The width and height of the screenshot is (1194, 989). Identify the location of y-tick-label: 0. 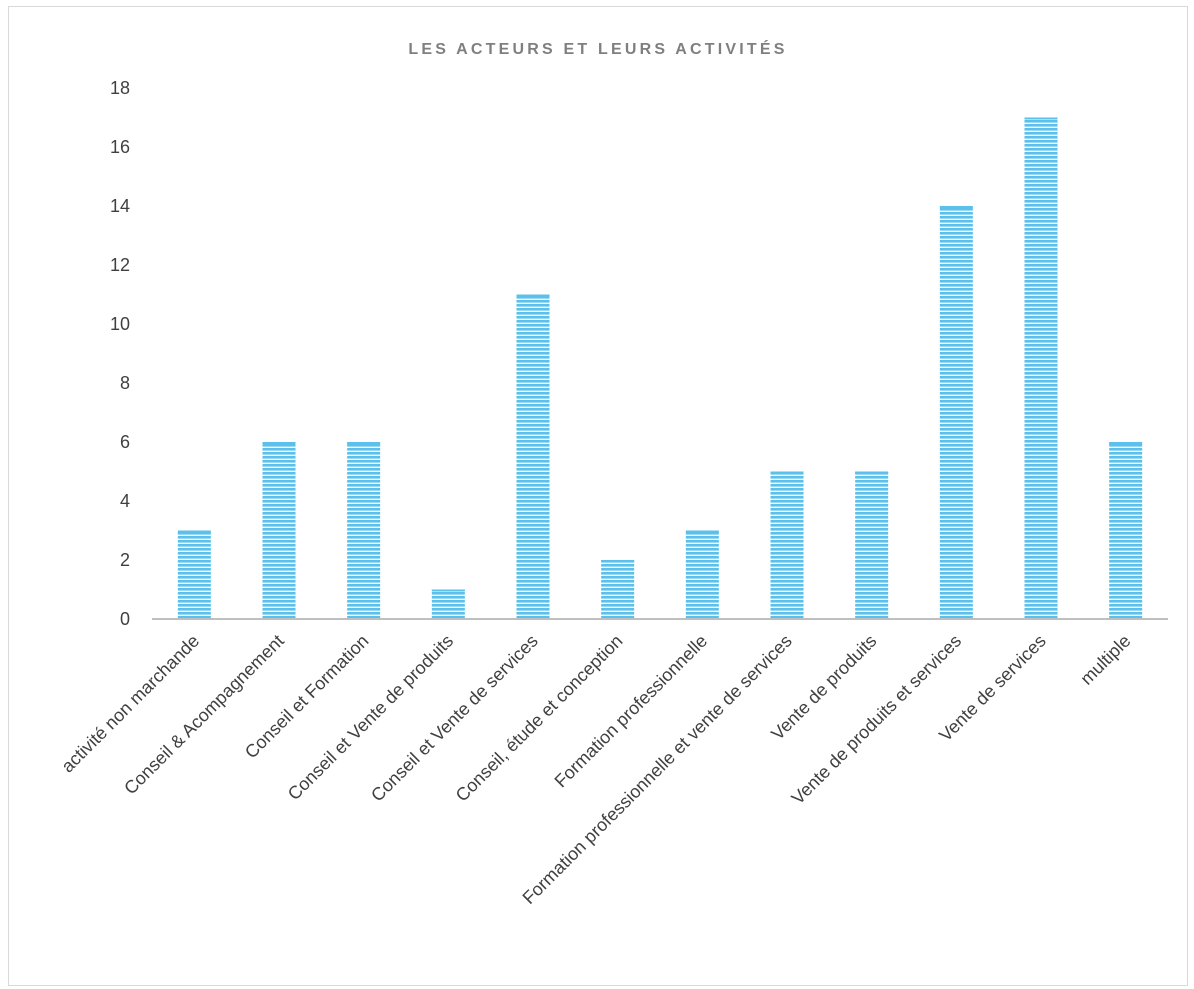
(125, 619).